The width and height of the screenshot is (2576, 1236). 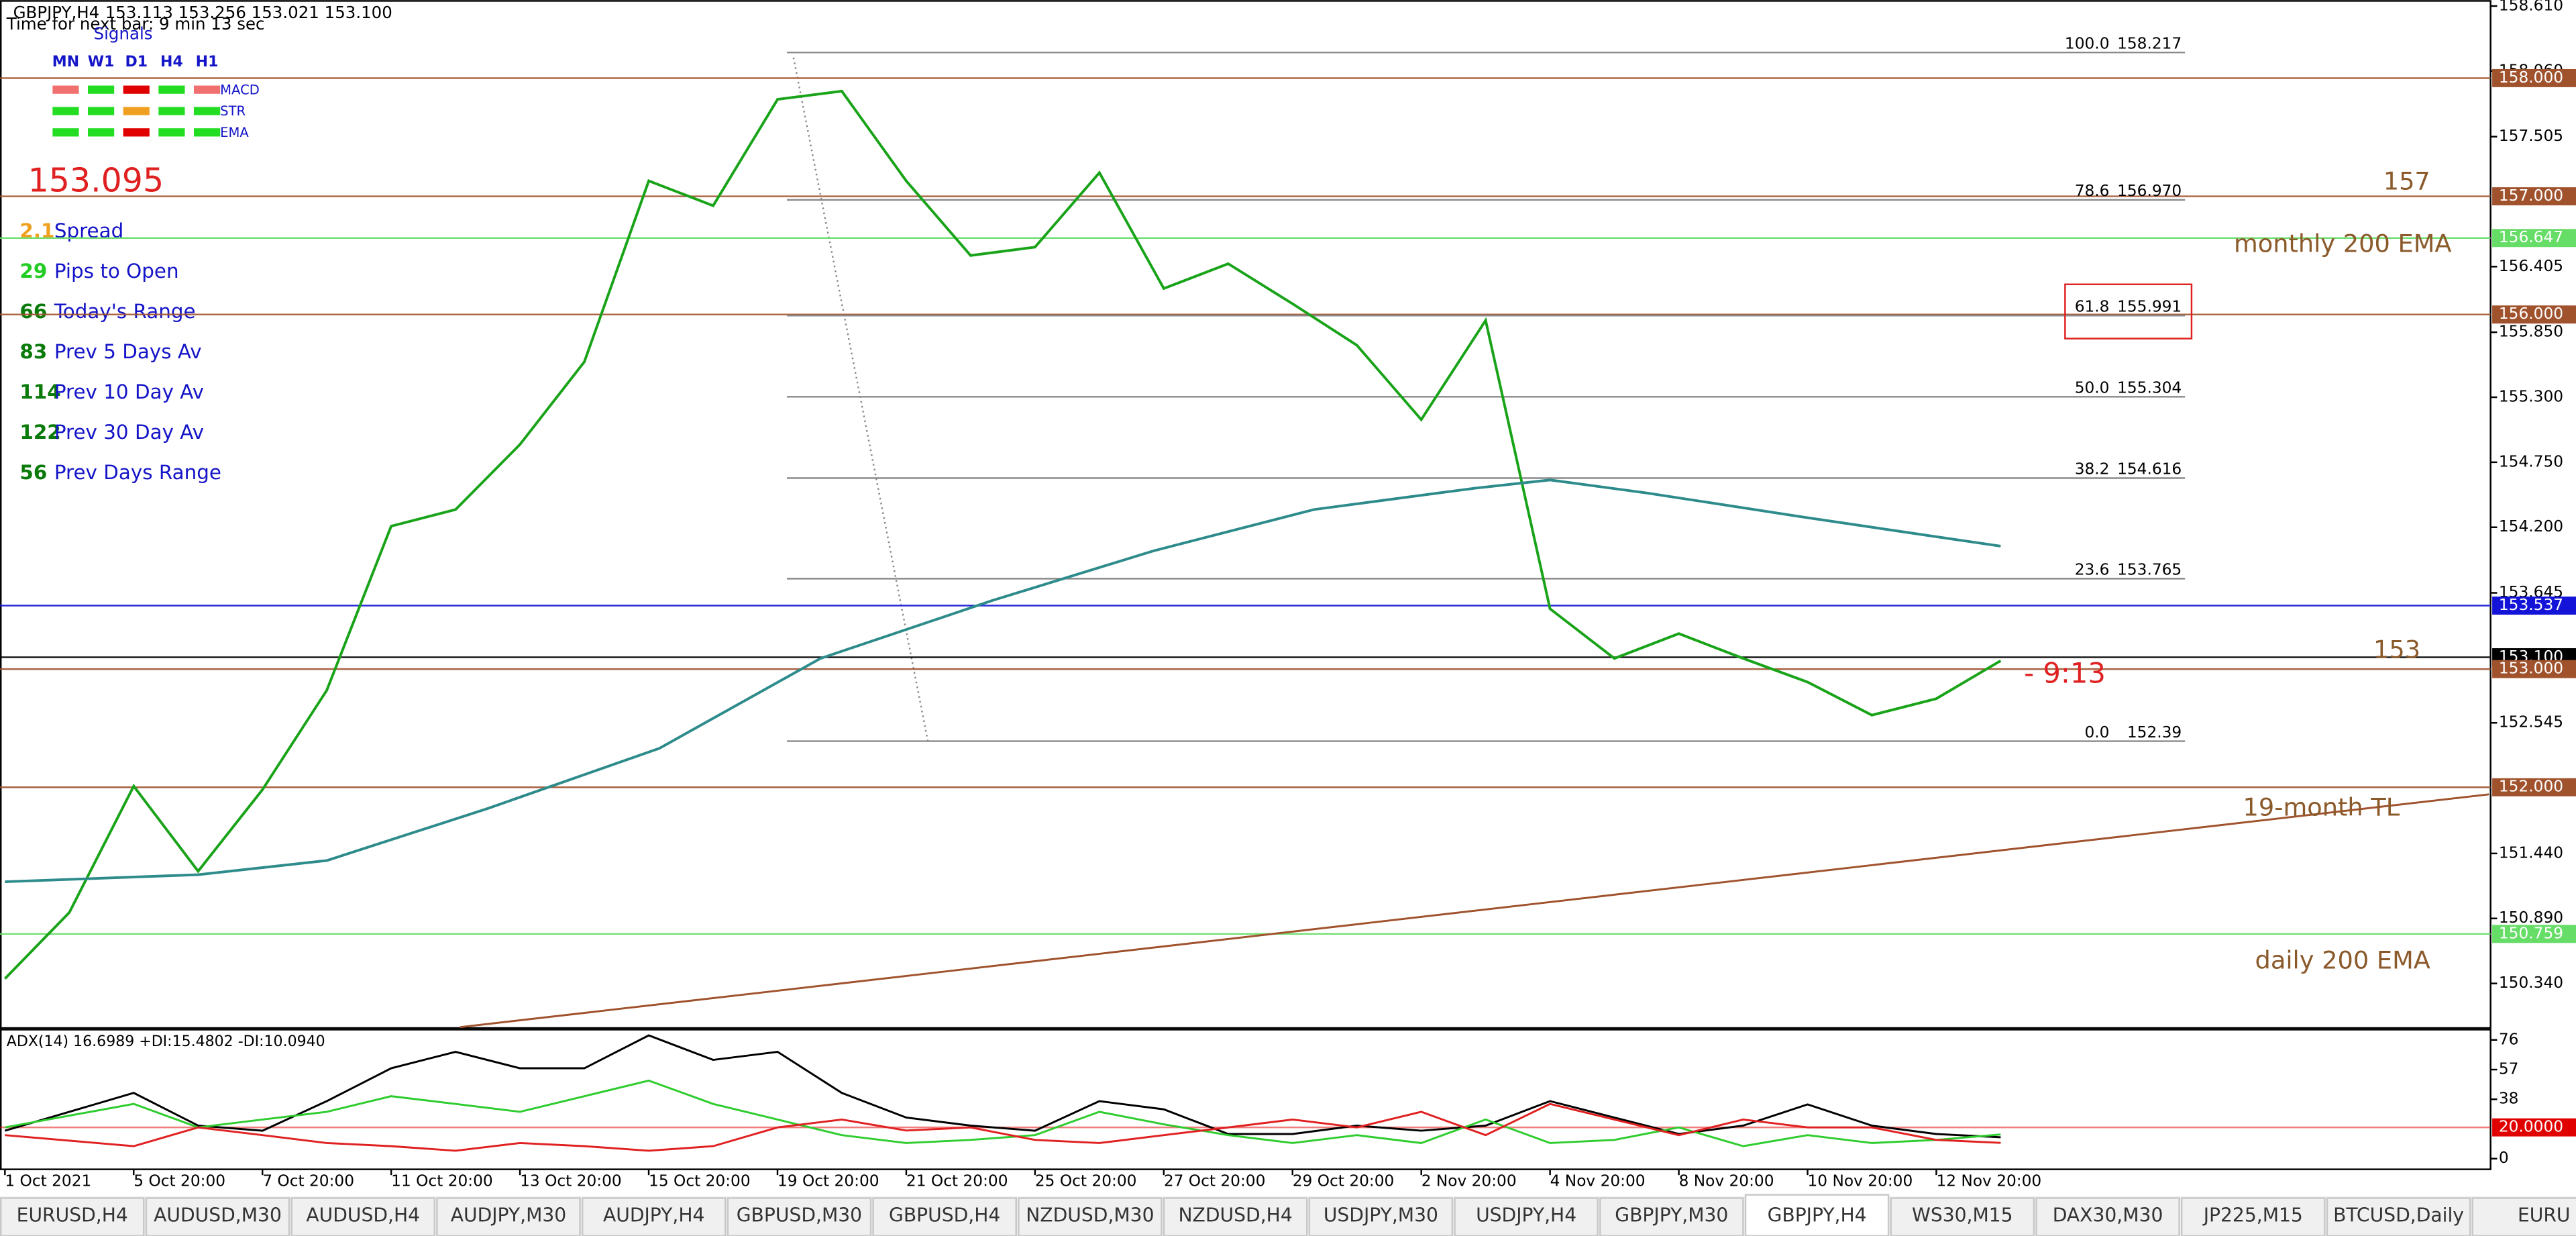 What do you see at coordinates (56, 12) in the screenshot?
I see `symbol-header: GBPJPY,H4` at bounding box center [56, 12].